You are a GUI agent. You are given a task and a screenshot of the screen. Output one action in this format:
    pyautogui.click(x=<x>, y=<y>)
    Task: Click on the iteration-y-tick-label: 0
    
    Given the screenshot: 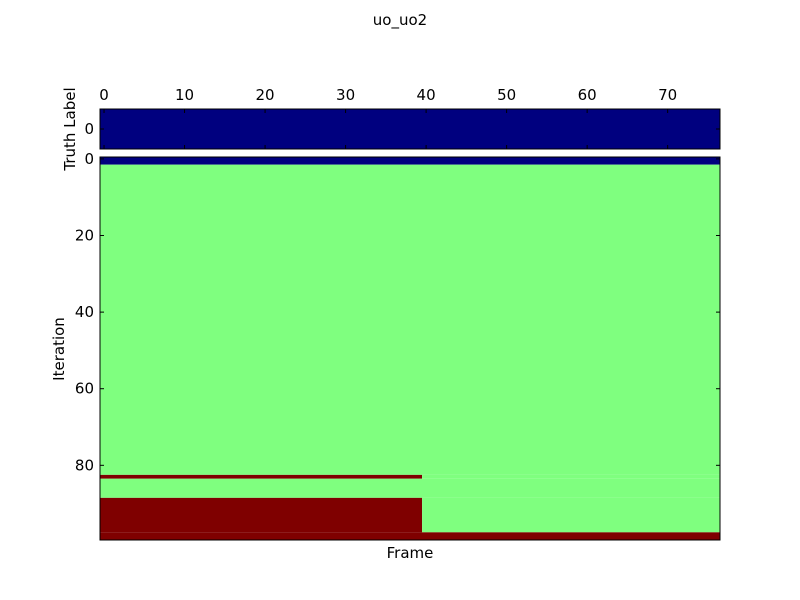 What is the action you would take?
    pyautogui.click(x=89, y=159)
    